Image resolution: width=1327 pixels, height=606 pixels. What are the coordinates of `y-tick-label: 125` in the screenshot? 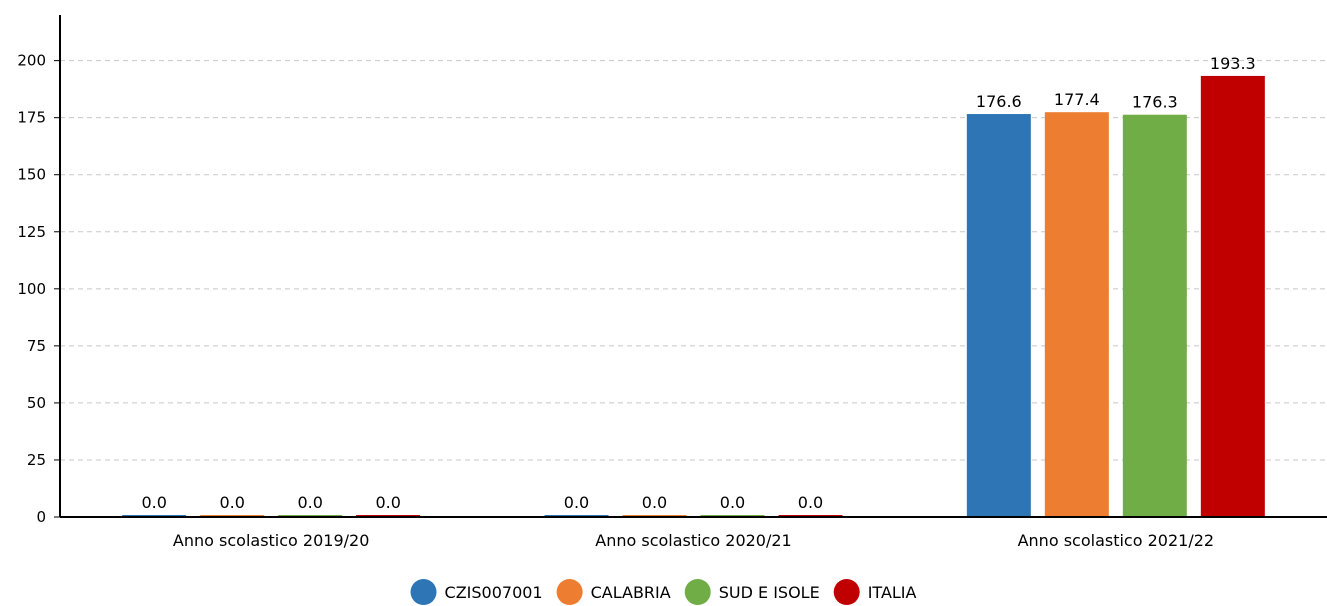 It's located at (31, 232).